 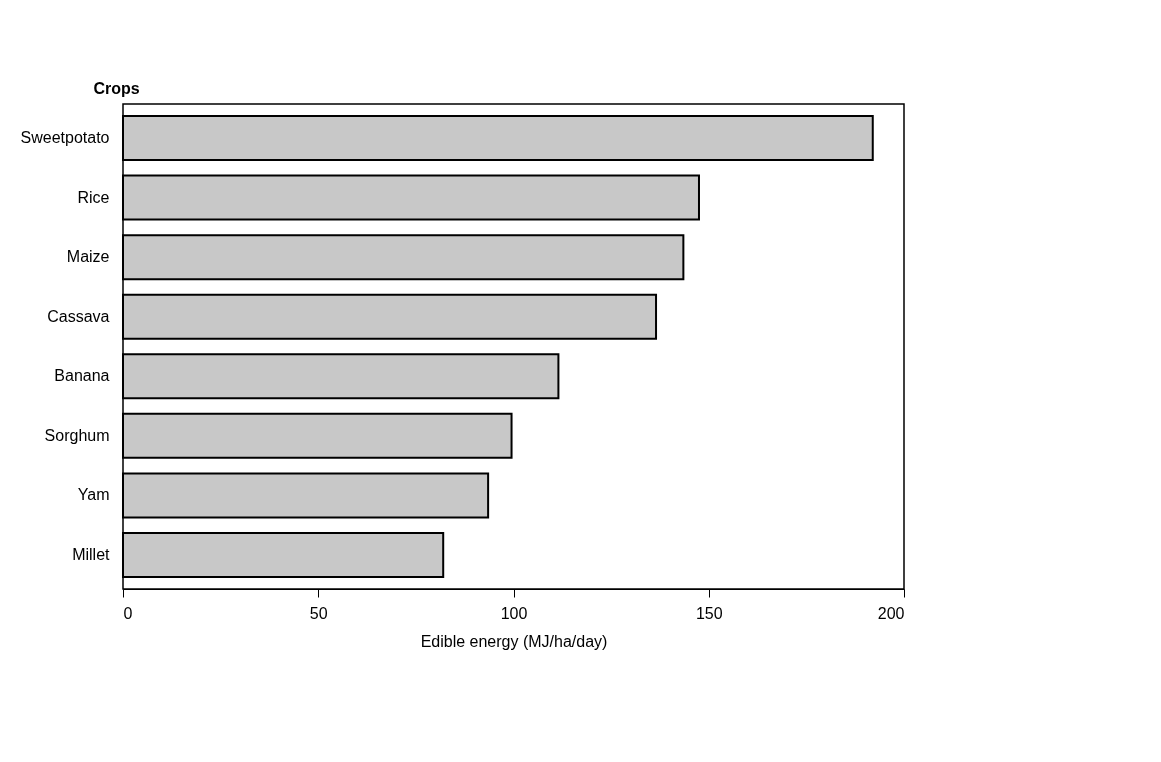 What do you see at coordinates (514, 641) in the screenshot?
I see `x-axis-title: Edible energy (MJ/ha/day)` at bounding box center [514, 641].